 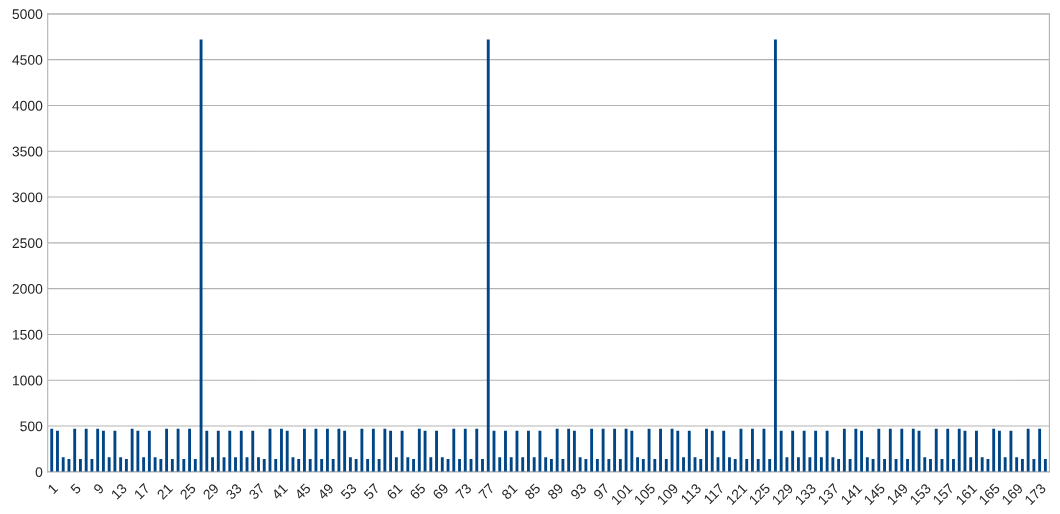 I want to click on y-tick-label: 4000, so click(x=27, y=105).